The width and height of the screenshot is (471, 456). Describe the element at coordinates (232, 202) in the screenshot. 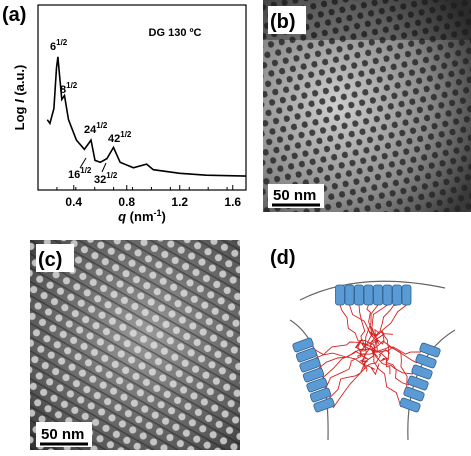

I see `x-tick-label: 1.6` at that location.